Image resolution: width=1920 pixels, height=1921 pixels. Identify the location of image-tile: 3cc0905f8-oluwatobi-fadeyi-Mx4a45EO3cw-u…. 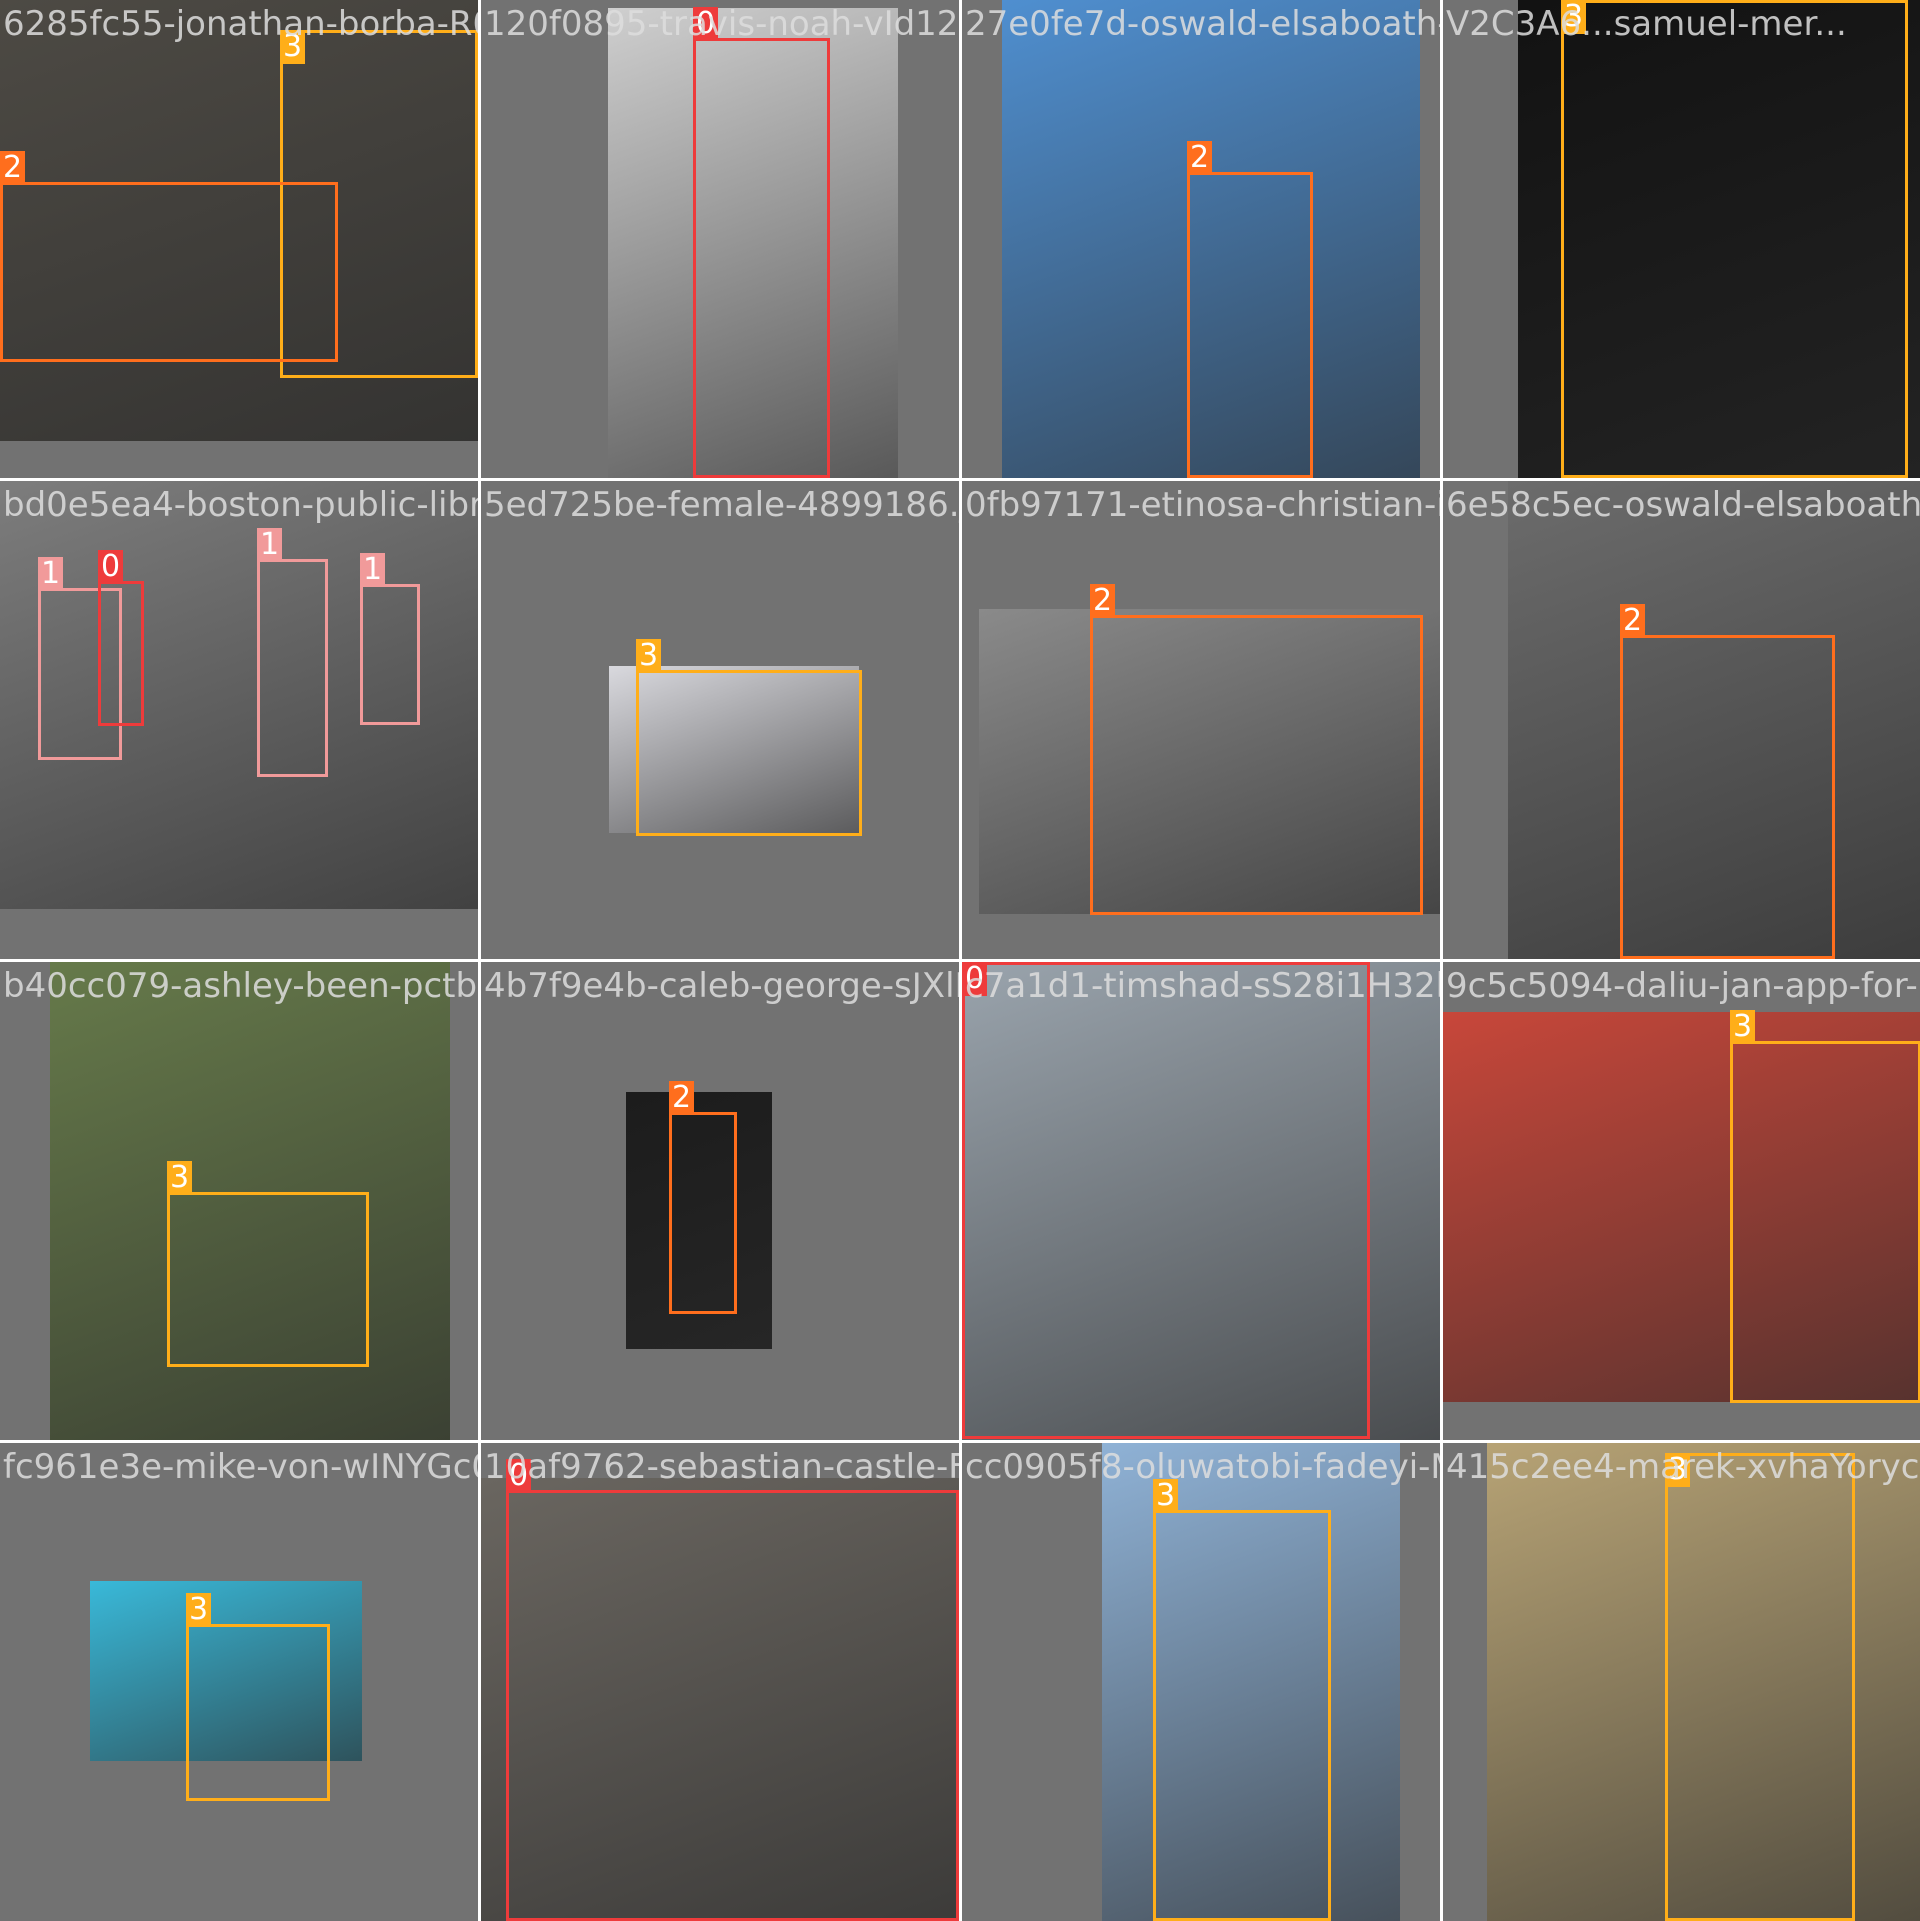
(1201, 1682).